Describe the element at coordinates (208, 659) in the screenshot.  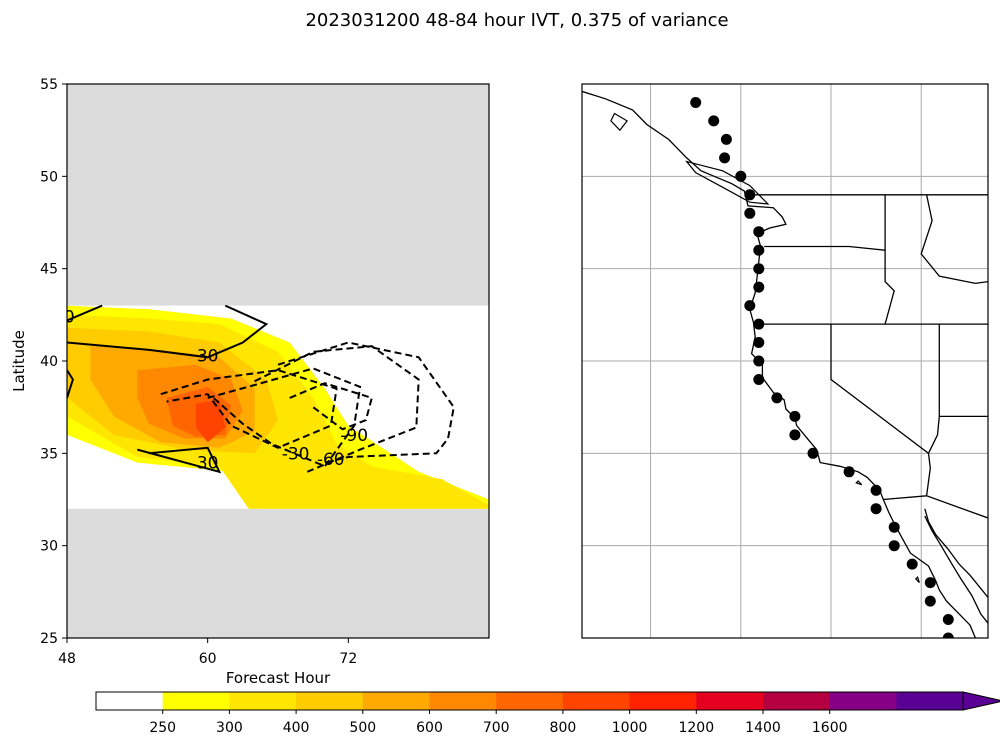
I see `x-tick-label: 60` at that location.